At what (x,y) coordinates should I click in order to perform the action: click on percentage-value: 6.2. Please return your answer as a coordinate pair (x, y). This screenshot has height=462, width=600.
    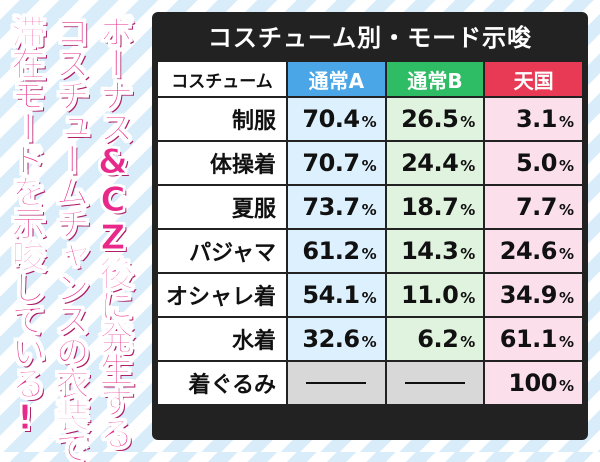
    Looking at the image, I should click on (438, 339).